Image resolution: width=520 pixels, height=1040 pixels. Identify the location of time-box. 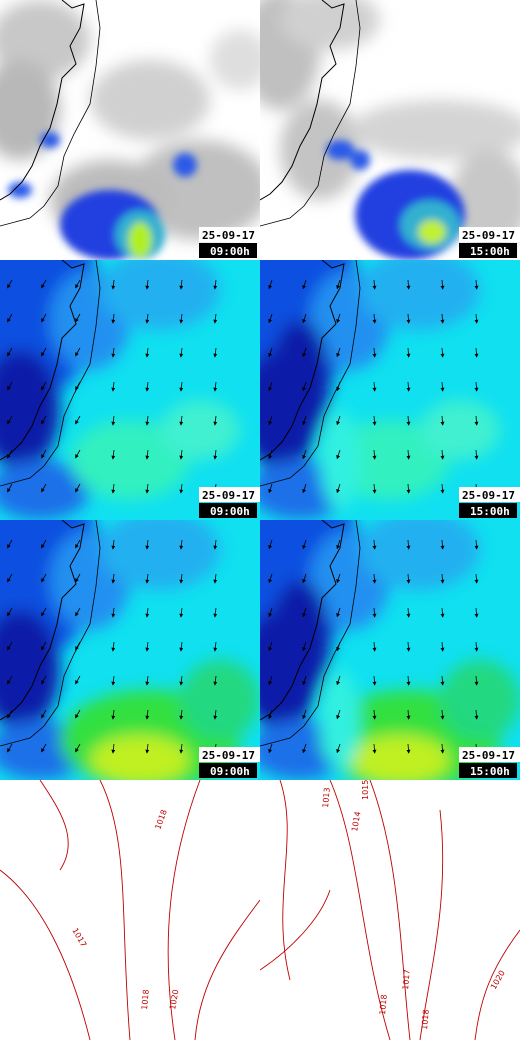
(488, 250).